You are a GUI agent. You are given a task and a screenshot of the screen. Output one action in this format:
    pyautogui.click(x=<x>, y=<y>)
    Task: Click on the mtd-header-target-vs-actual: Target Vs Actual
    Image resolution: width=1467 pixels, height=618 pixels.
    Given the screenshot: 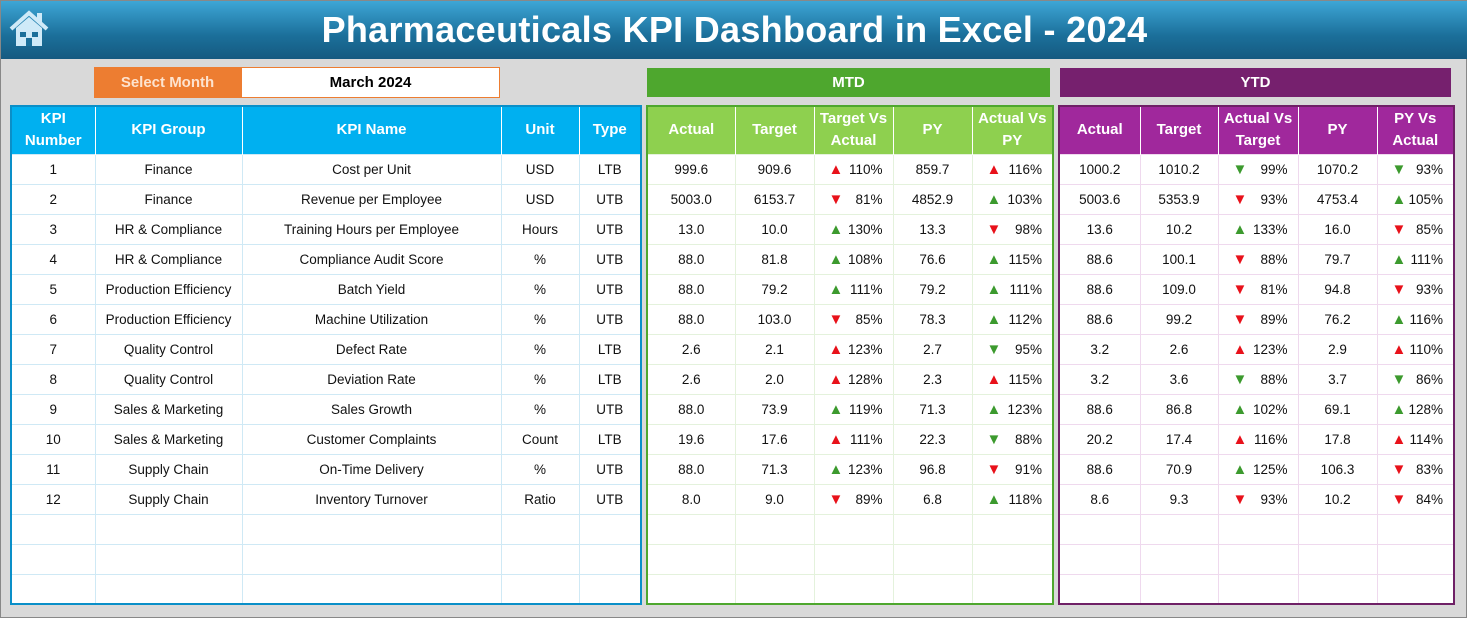 What is the action you would take?
    pyautogui.click(x=854, y=130)
    